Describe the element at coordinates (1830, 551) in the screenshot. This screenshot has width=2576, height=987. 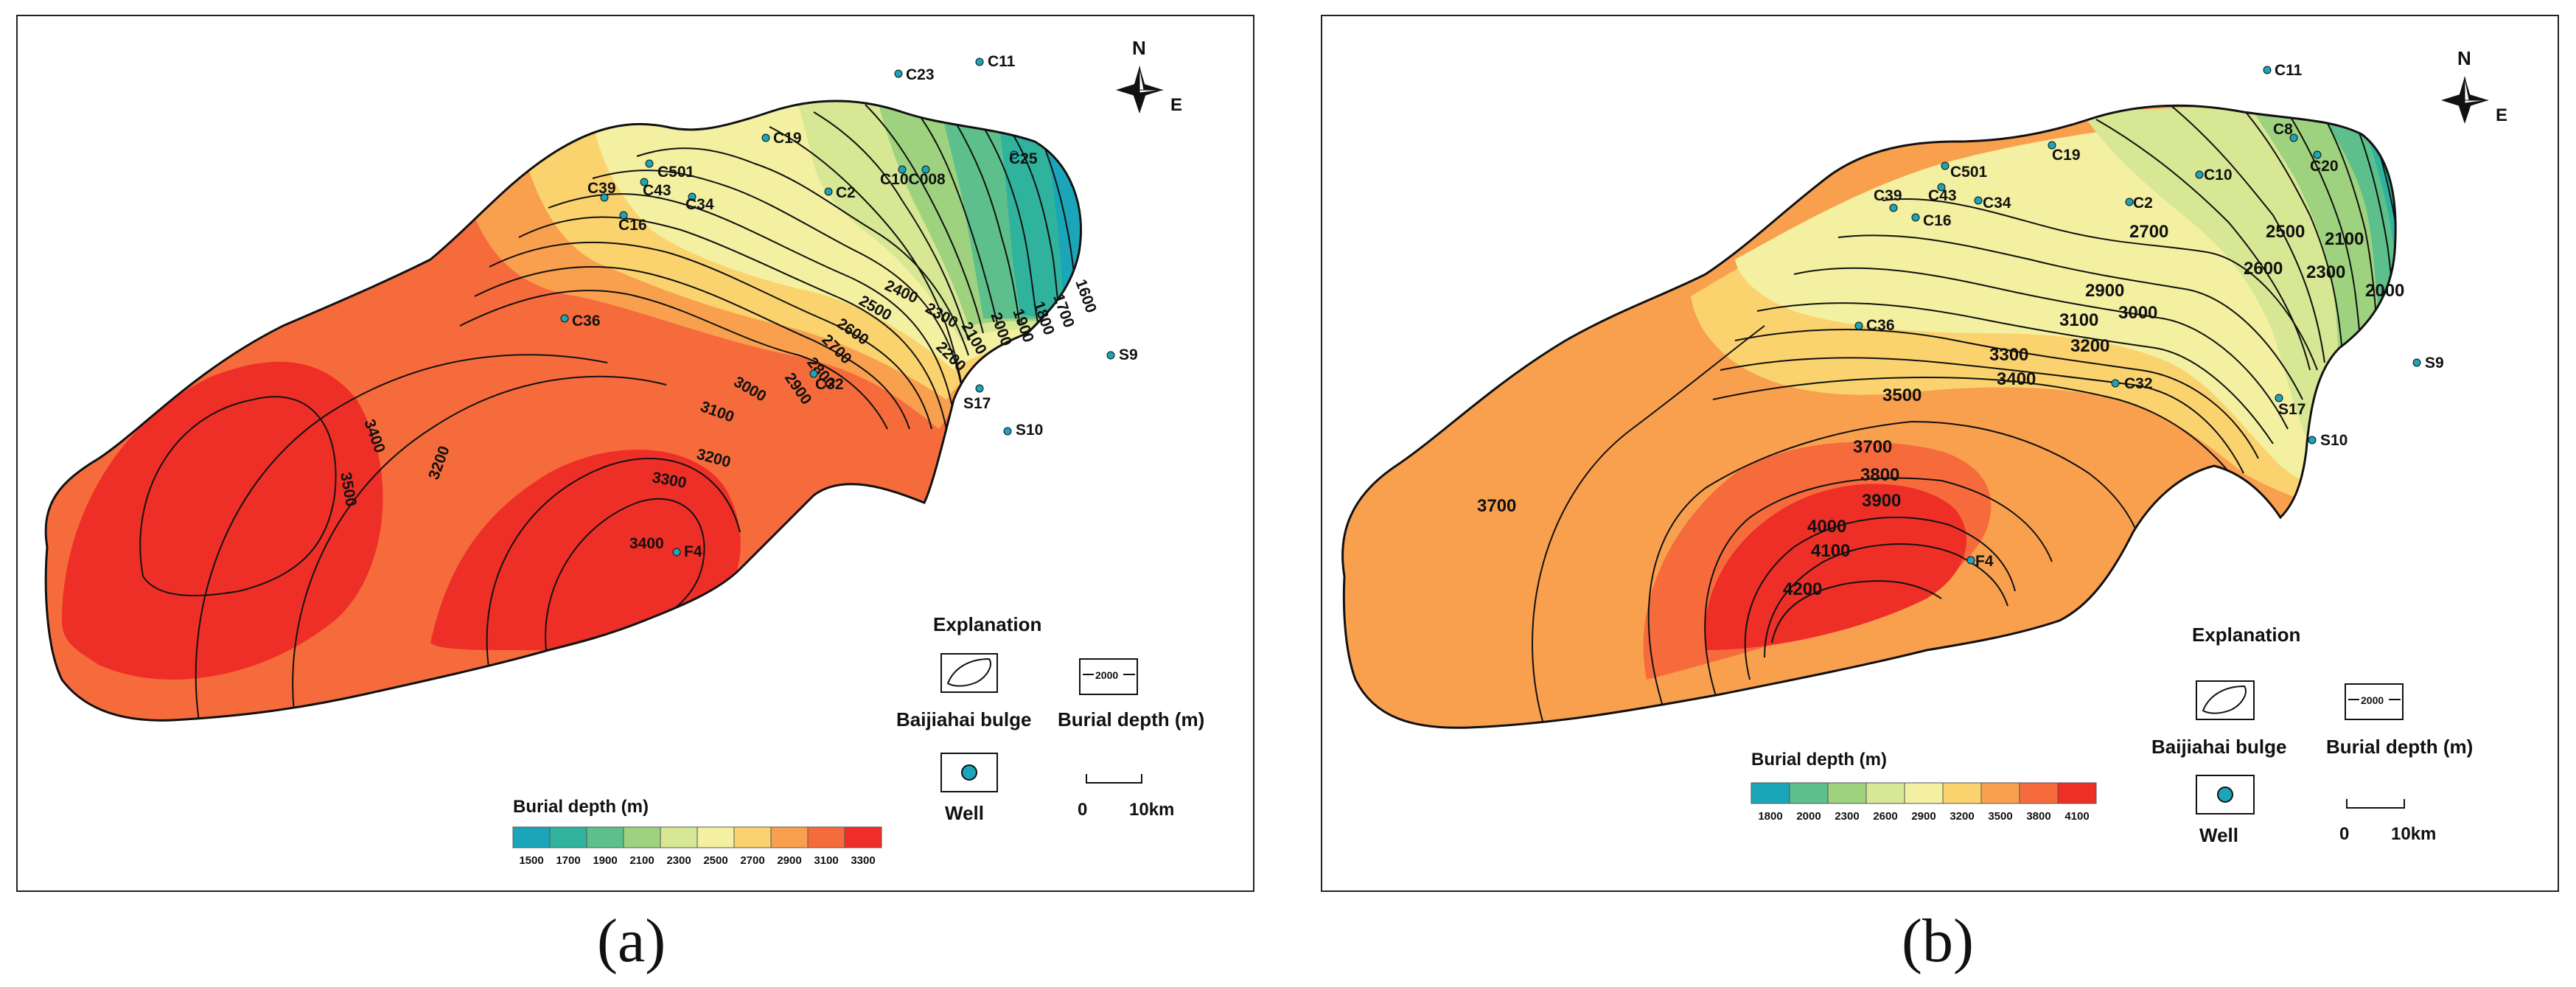
I see `contour-label: 4100` at that location.